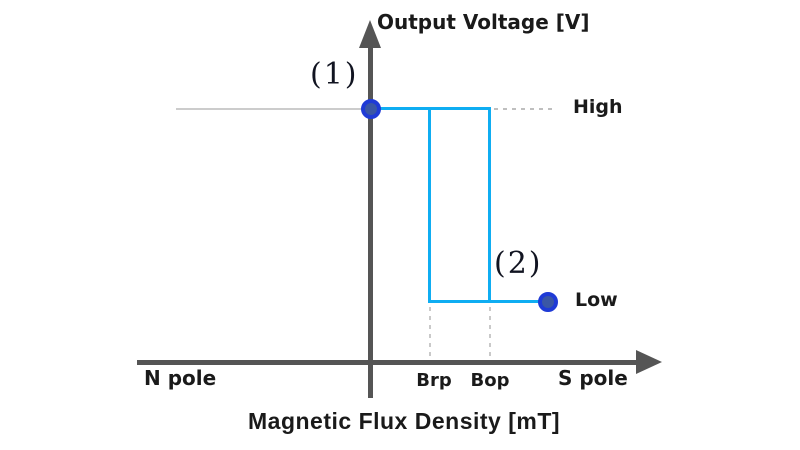 The width and height of the screenshot is (800, 450). I want to click on point-1-marker-label: (1), so click(334, 74).